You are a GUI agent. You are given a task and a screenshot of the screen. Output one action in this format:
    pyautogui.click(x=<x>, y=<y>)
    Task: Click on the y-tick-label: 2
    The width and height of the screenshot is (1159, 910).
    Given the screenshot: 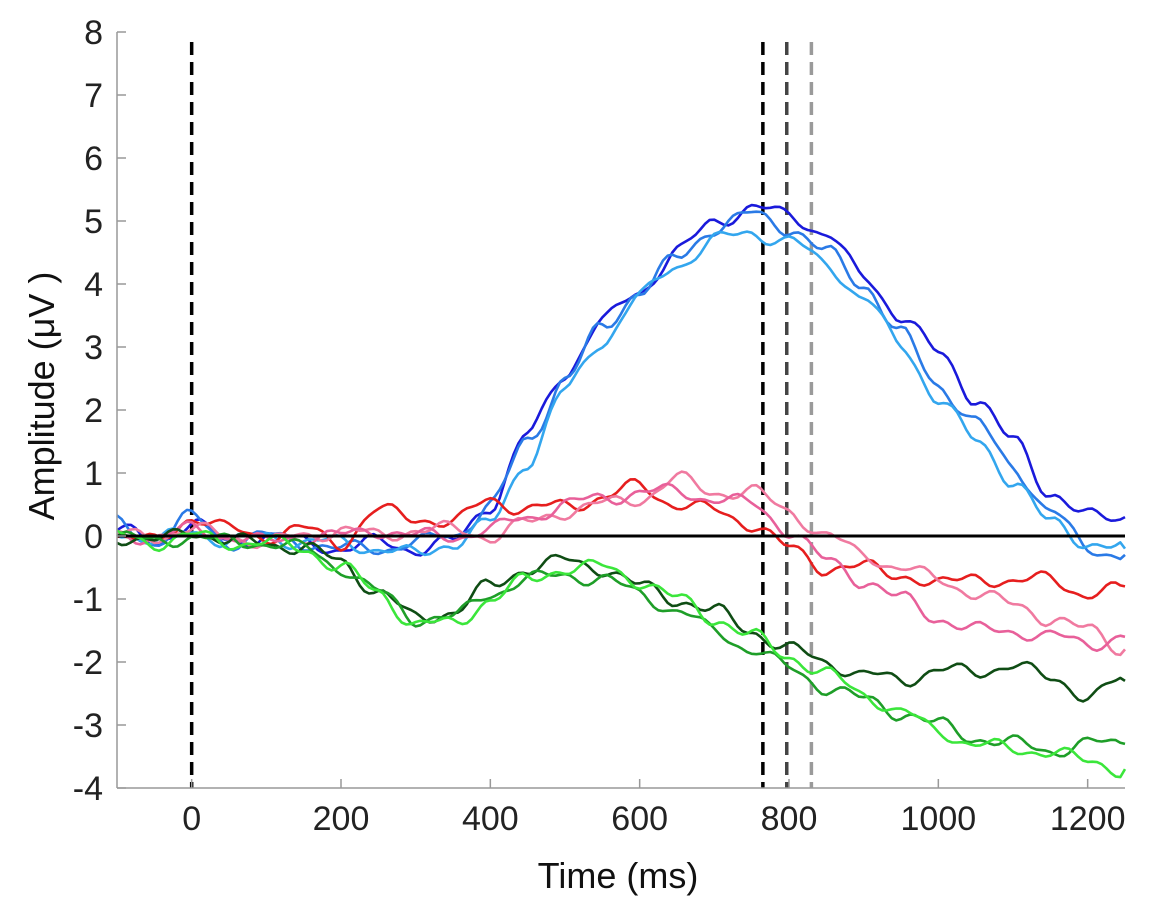 What is the action you would take?
    pyautogui.click(x=93, y=411)
    